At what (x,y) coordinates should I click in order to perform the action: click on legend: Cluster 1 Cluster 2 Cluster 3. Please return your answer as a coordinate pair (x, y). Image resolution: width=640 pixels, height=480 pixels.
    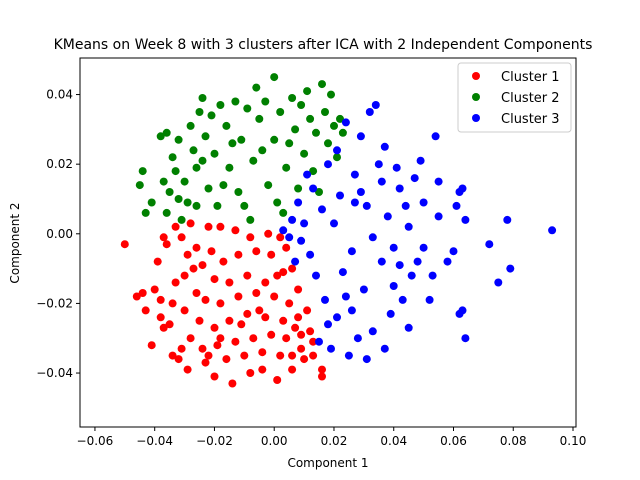
    Looking at the image, I should click on (514, 97).